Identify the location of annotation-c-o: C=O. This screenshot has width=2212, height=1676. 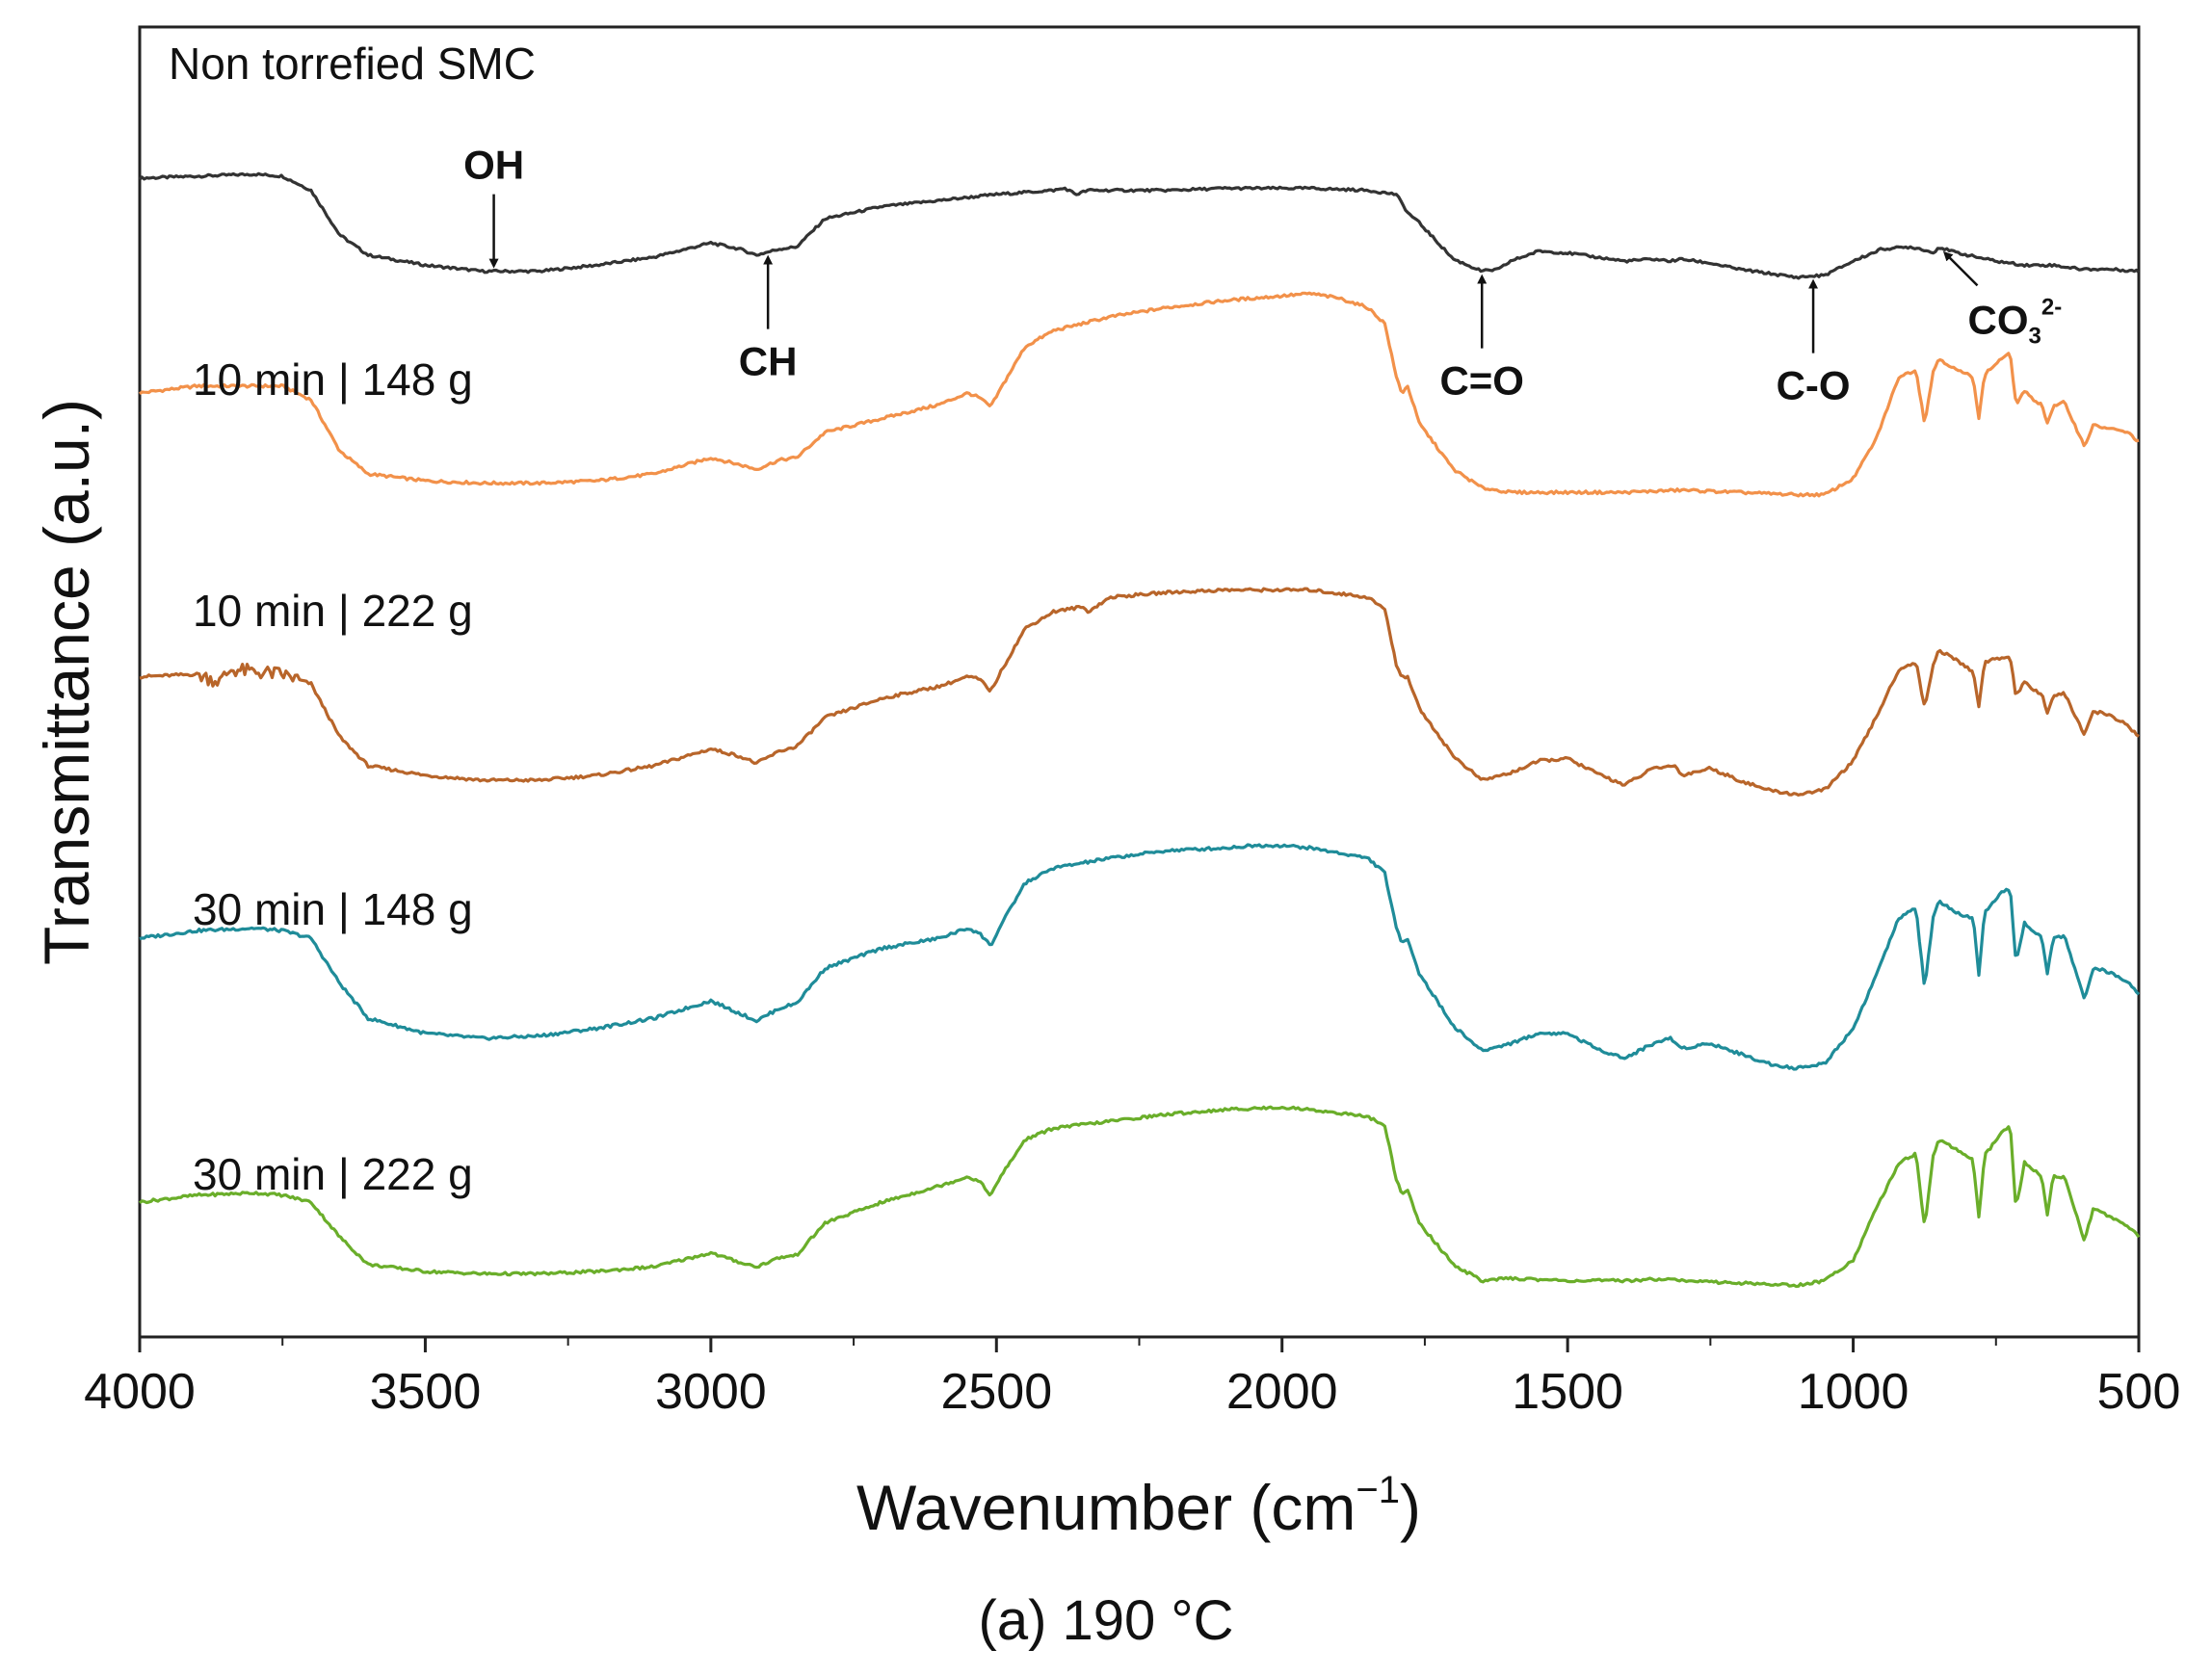
(1481, 339).